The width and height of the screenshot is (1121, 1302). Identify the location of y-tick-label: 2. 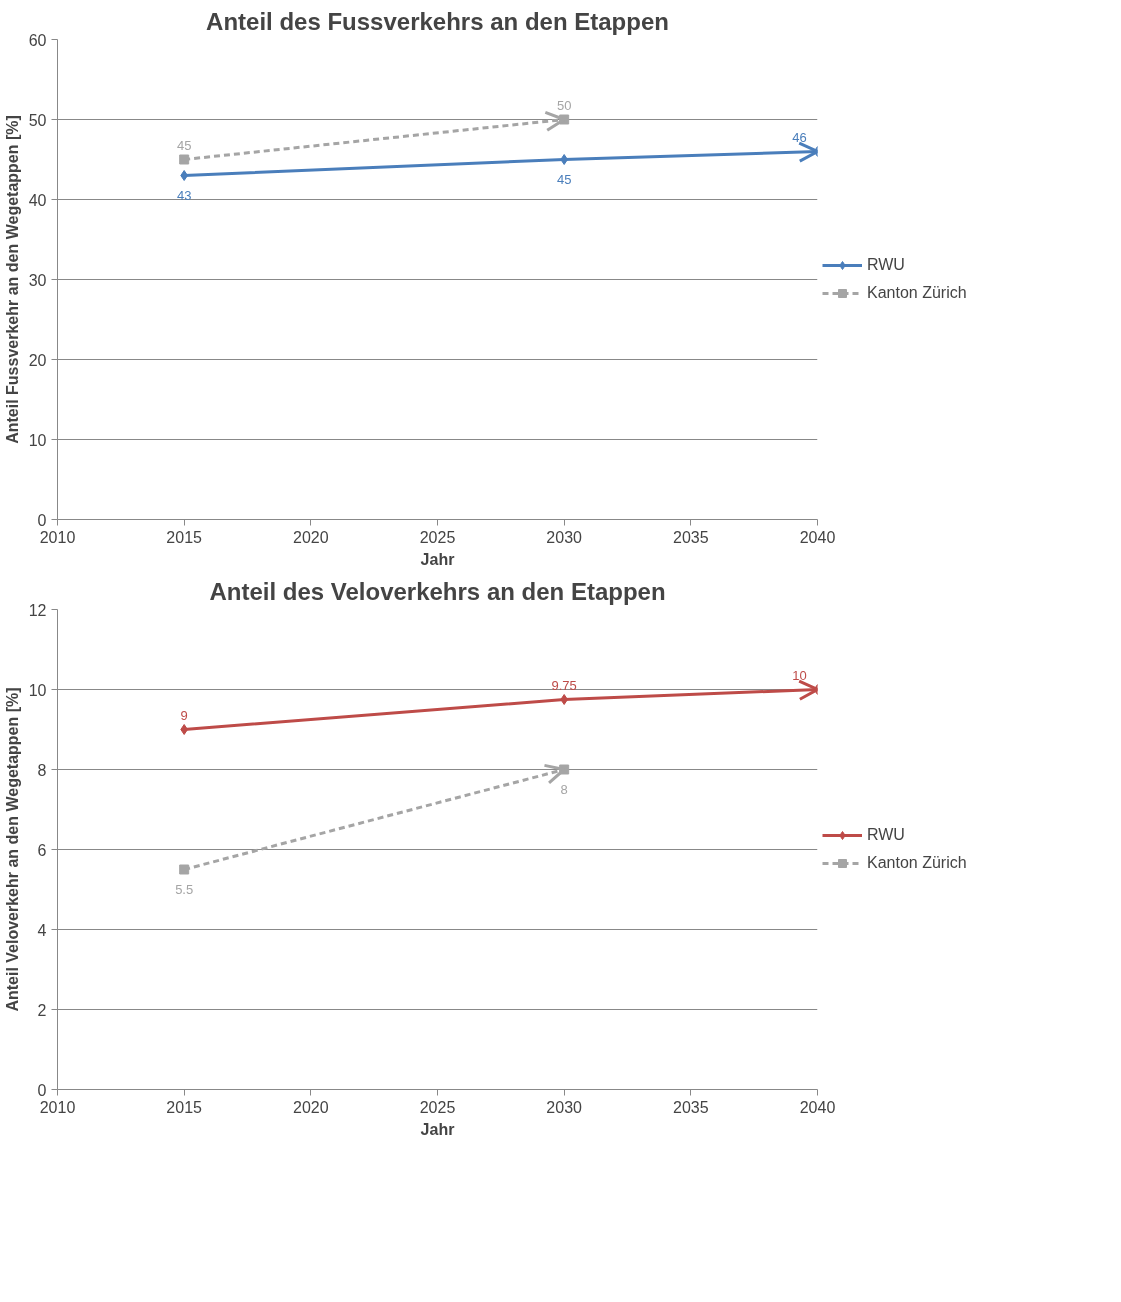
(42, 1010).